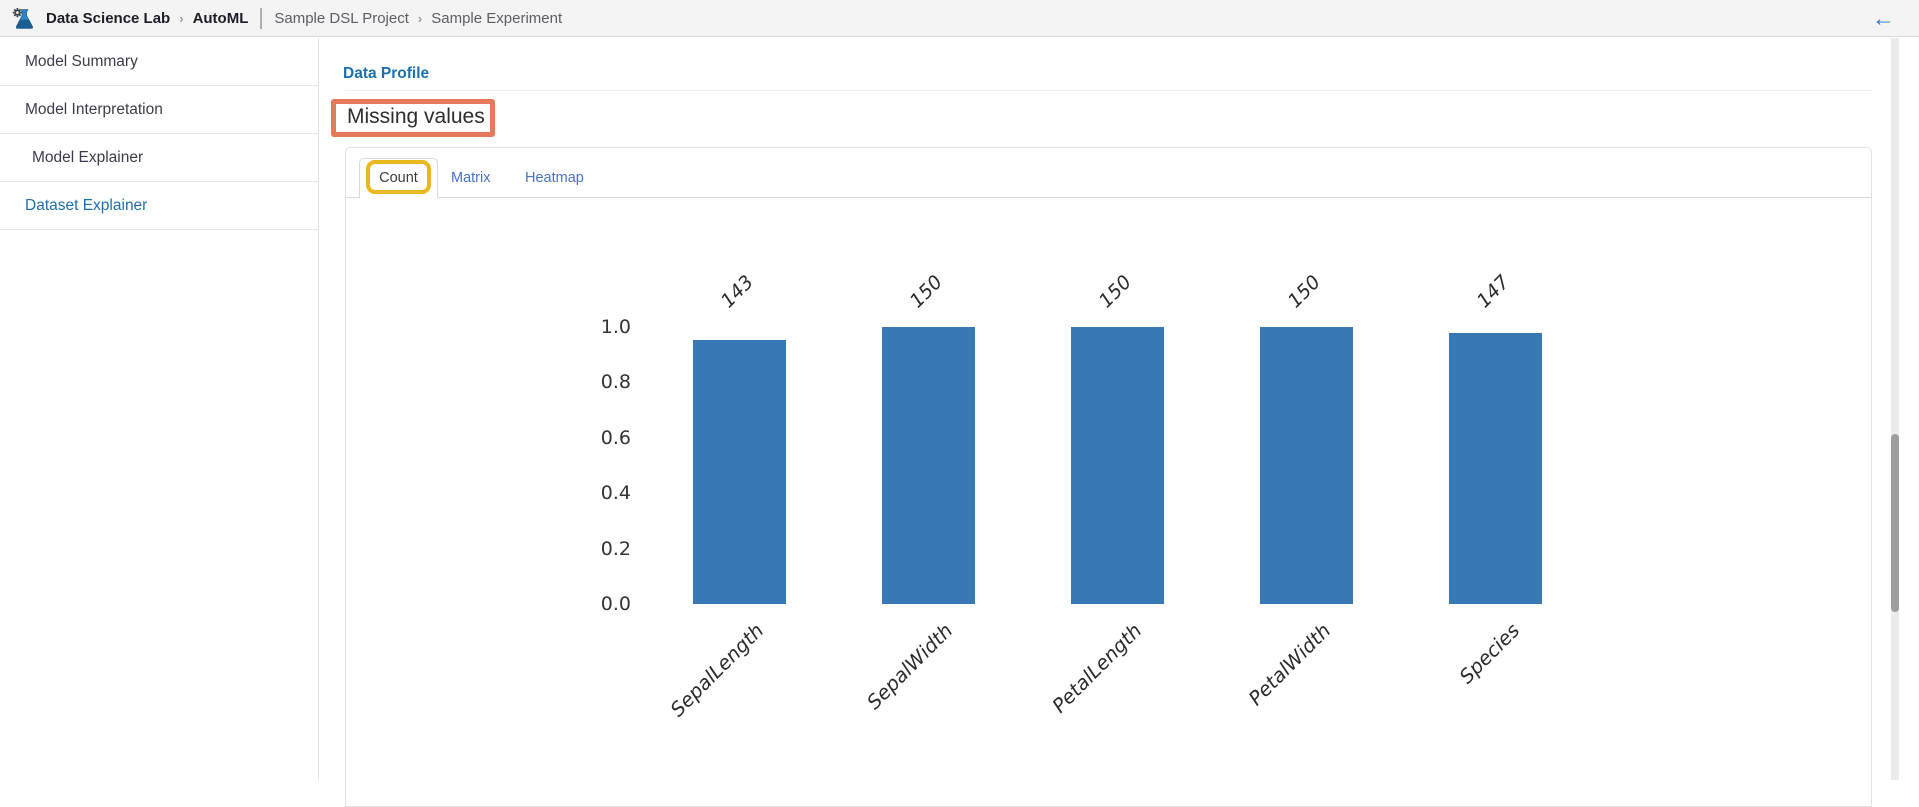 The width and height of the screenshot is (1919, 807). What do you see at coordinates (739, 472) in the screenshot?
I see `bar-sepallength` at bounding box center [739, 472].